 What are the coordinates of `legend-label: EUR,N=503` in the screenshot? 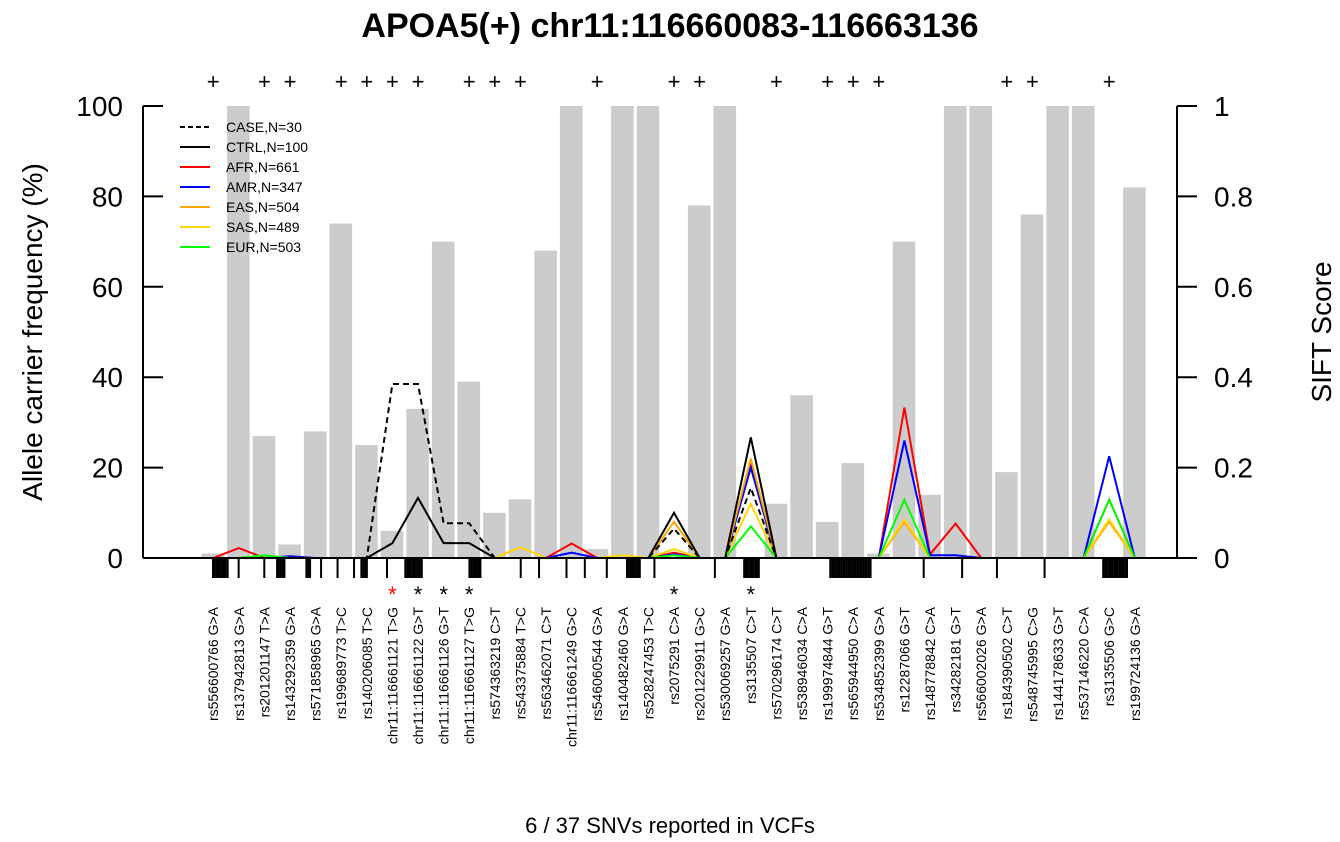 It's located at (263, 247).